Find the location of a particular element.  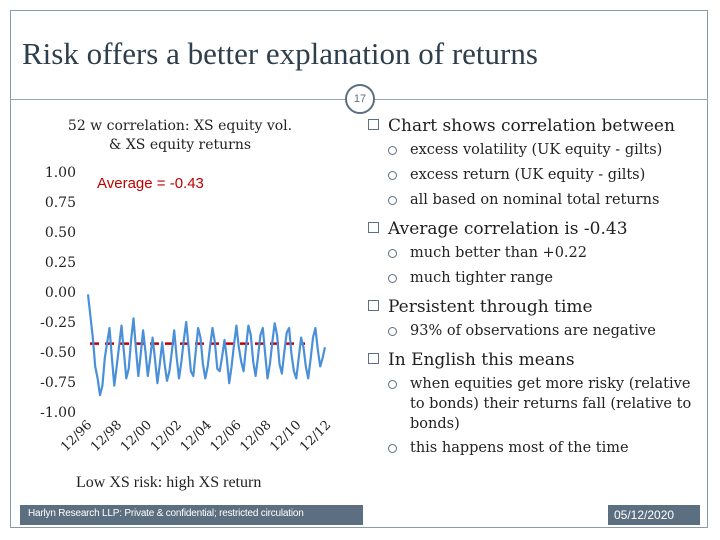

chart-caption: Low XS risk: high XS return is located at coordinates (169, 482).